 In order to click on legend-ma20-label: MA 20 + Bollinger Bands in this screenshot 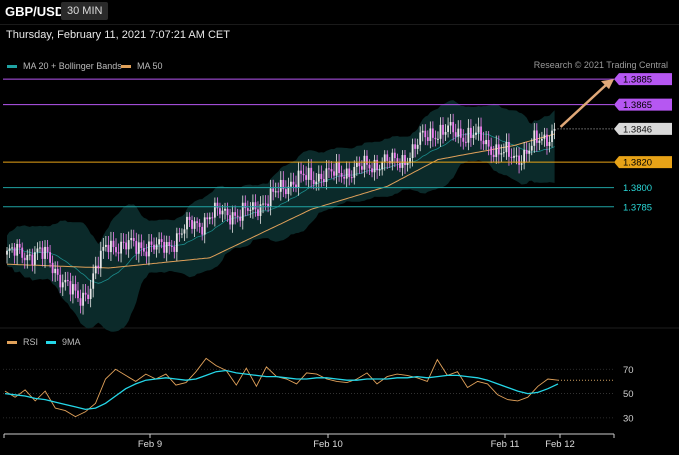, I will do `click(72, 66)`.